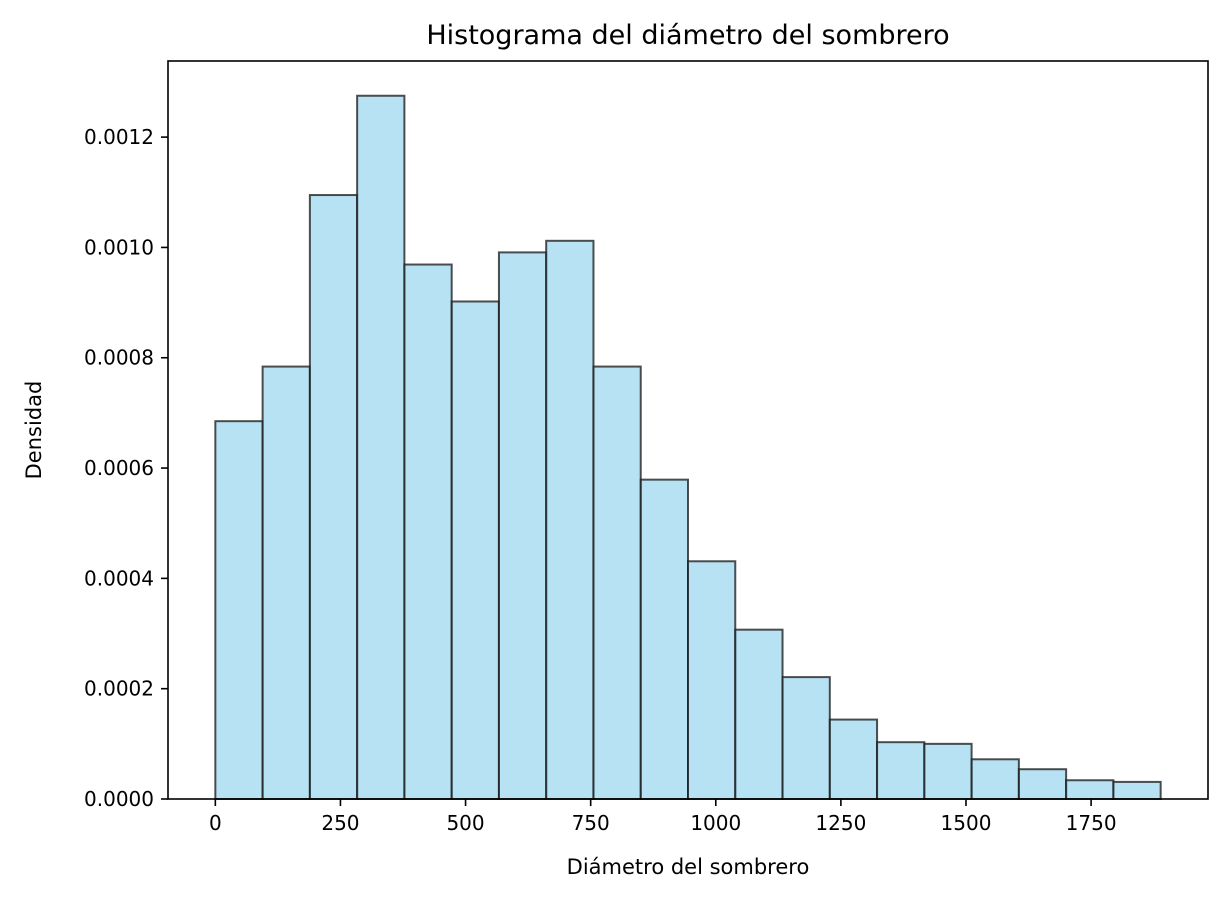 This screenshot has width=1228, height=900. Describe the element at coordinates (215, 823) in the screenshot. I see `x-tick-label: 0` at that location.